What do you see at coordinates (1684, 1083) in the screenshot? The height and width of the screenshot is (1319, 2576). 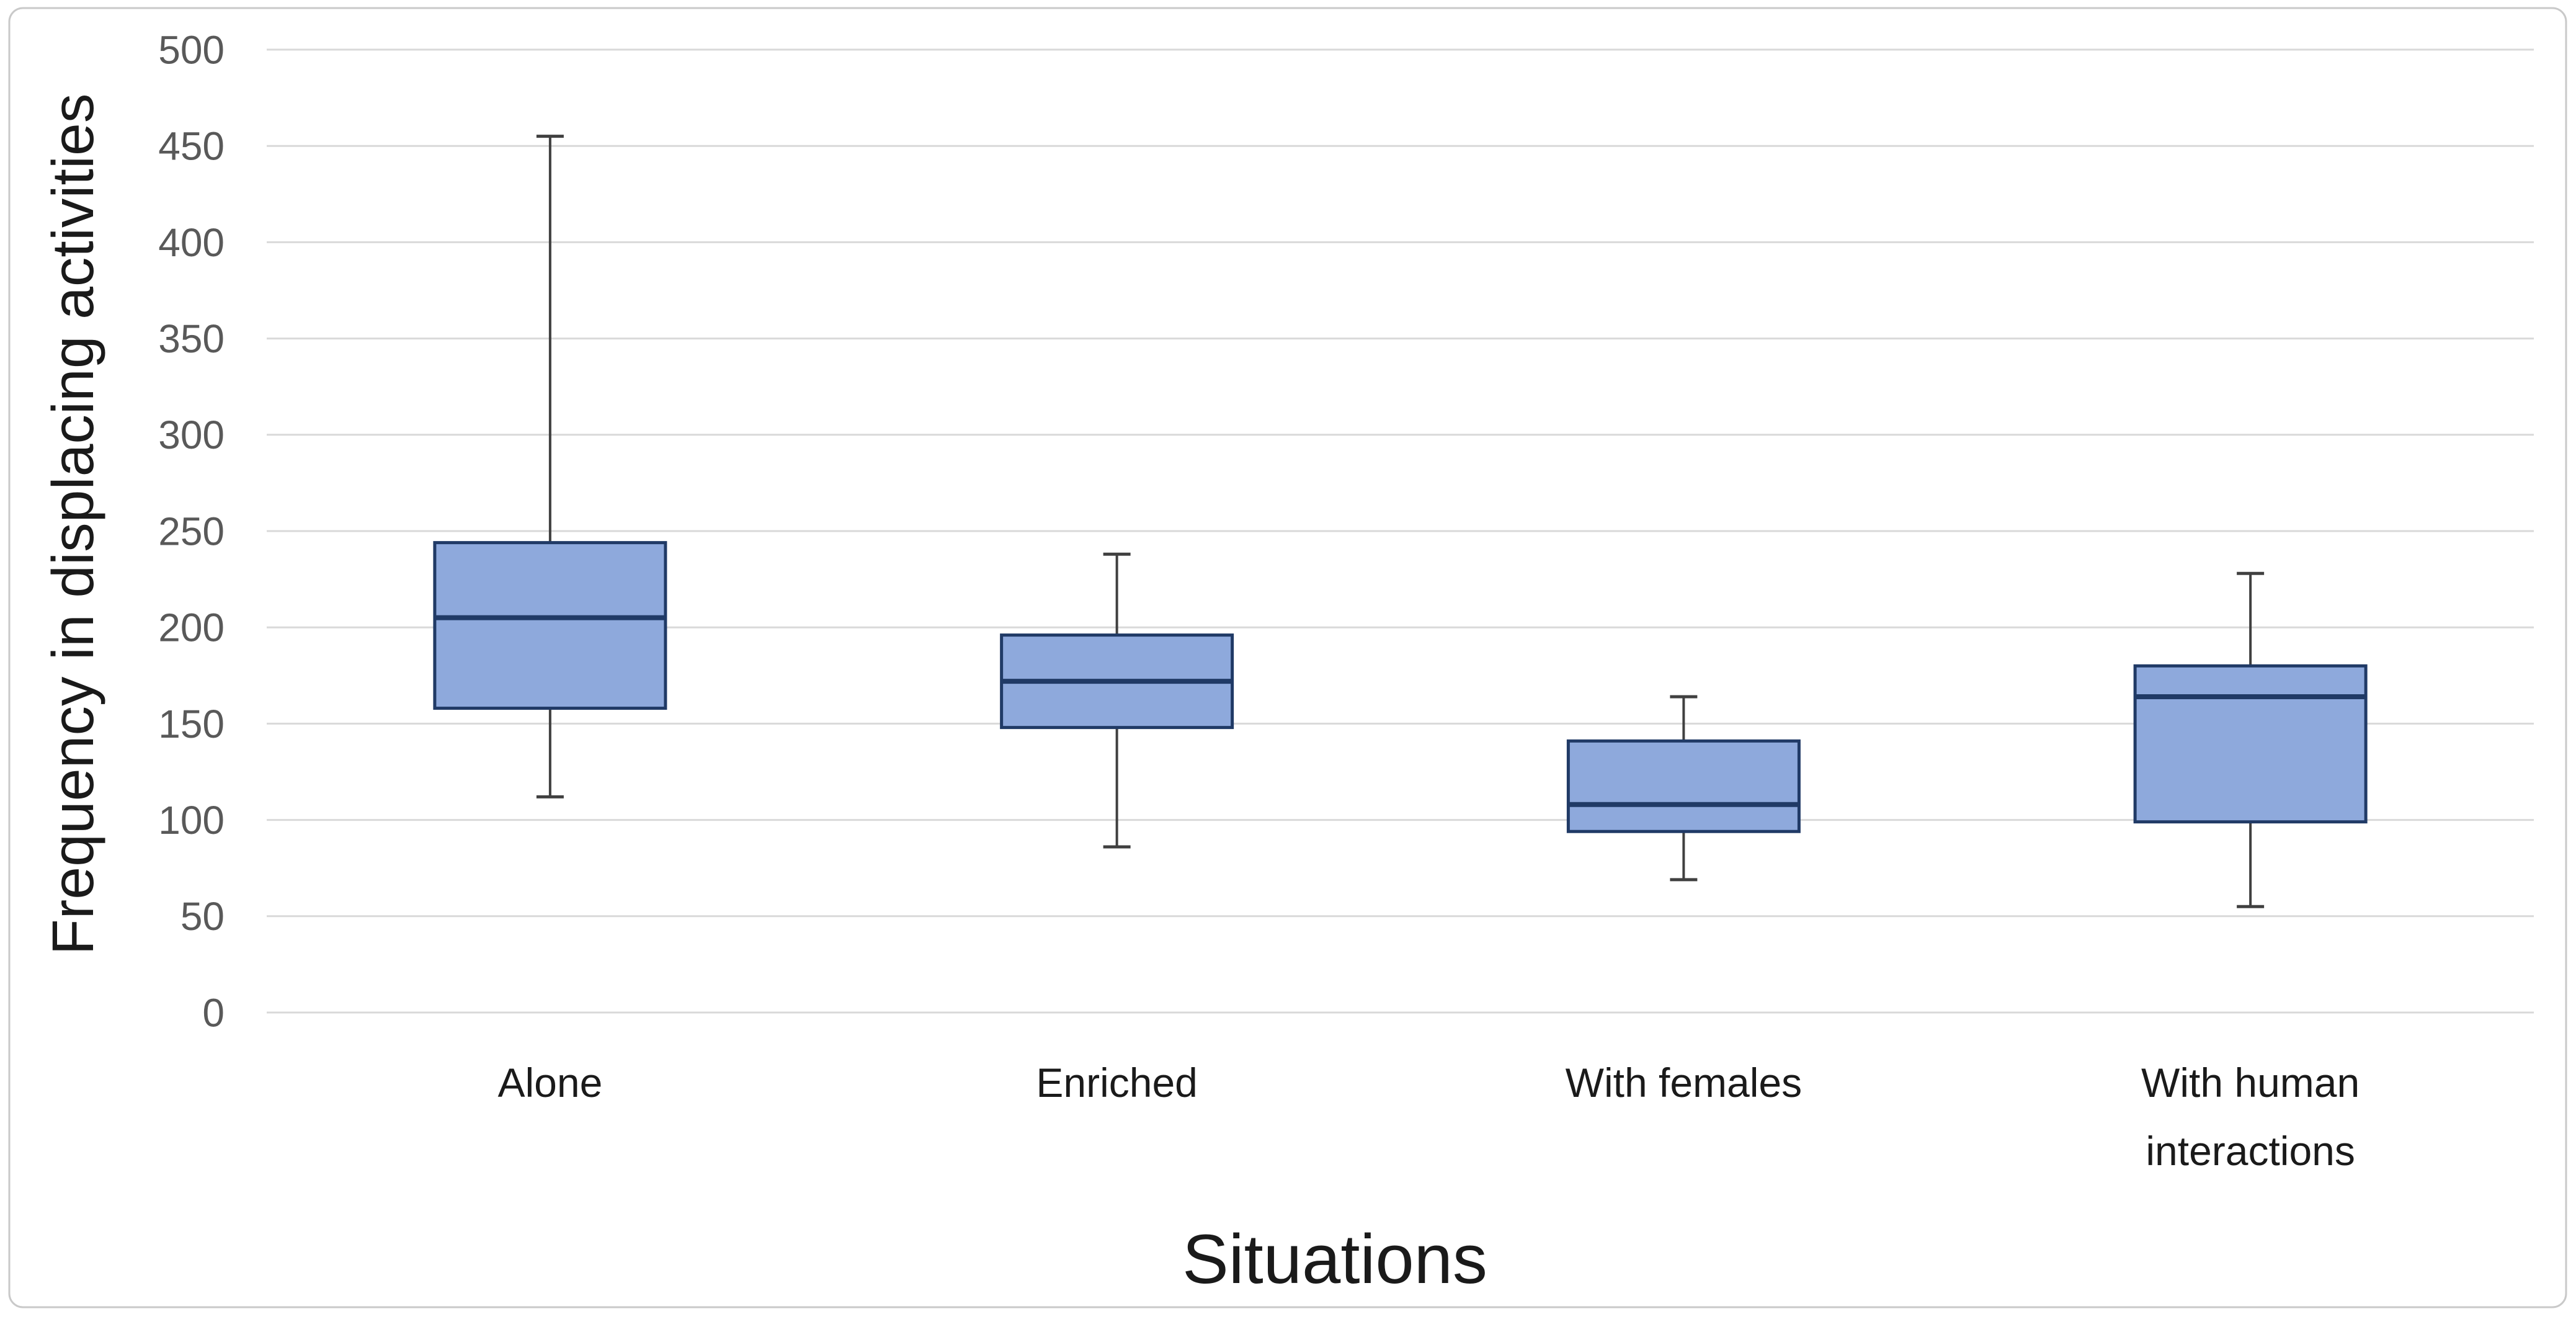 I see `x-category-label-with-females: With females` at bounding box center [1684, 1083].